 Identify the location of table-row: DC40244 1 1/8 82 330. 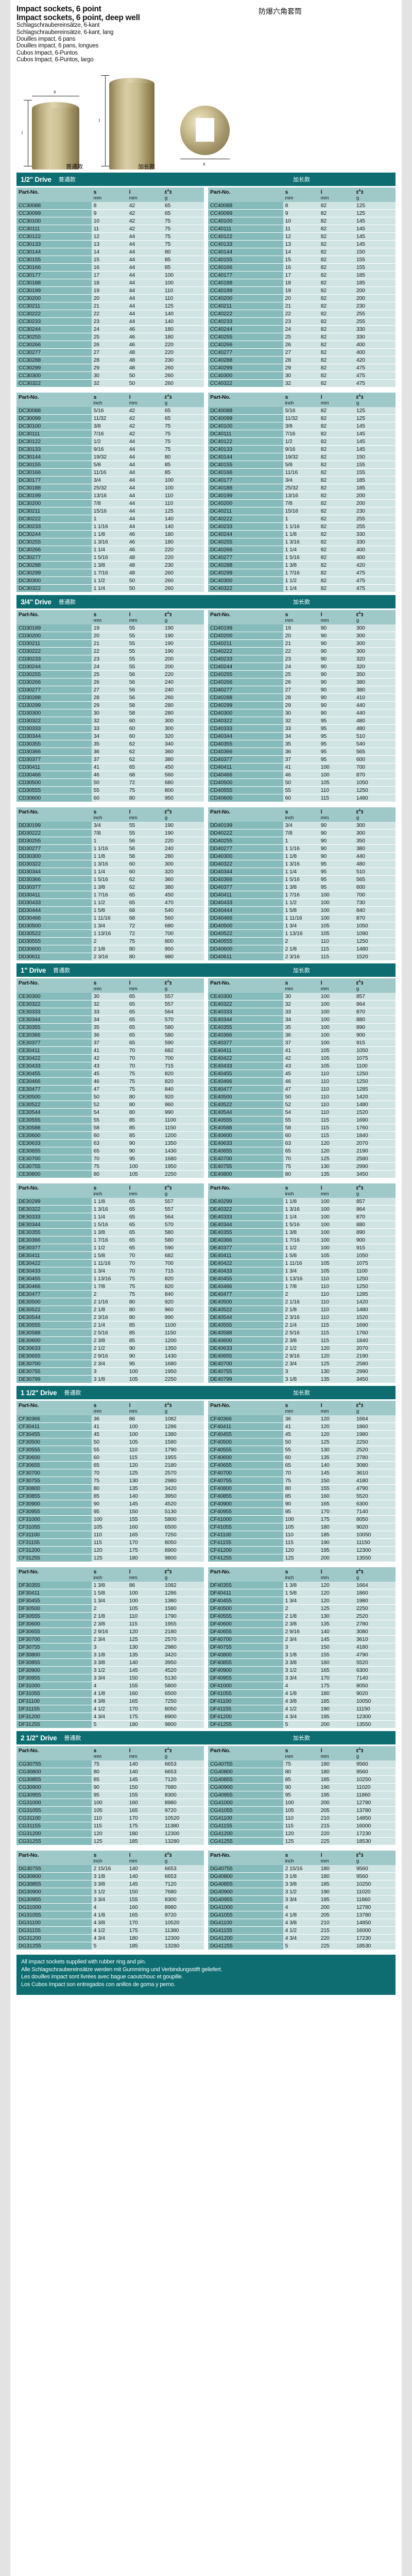
(302, 534).